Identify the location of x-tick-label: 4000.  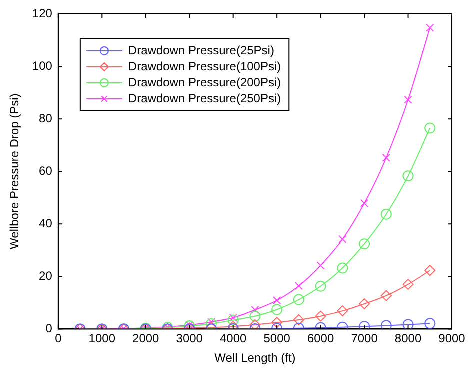
(234, 339).